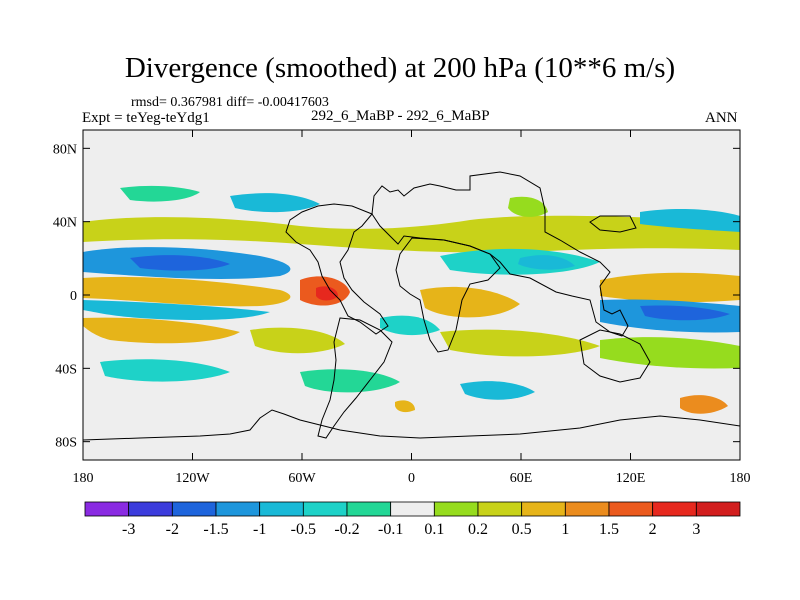  What do you see at coordinates (670, 353) in the screenshot?
I see `field-south-d` at bounding box center [670, 353].